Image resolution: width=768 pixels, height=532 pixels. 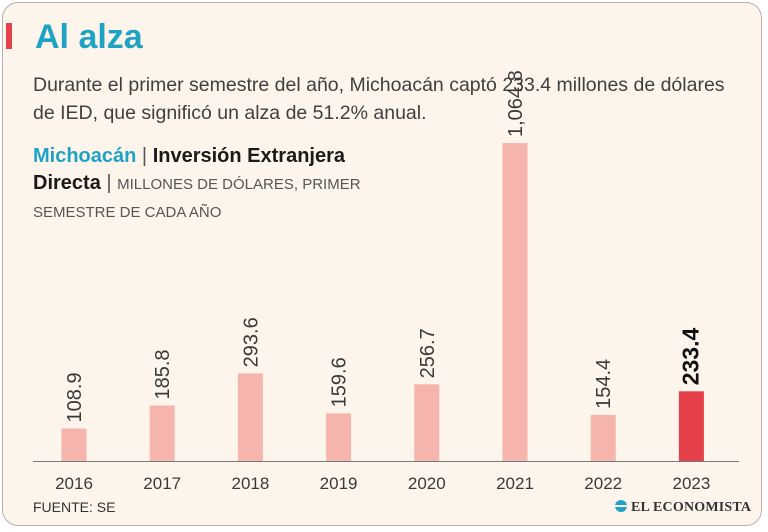 I want to click on x-tick-label-2017: 2017, so click(x=162, y=483).